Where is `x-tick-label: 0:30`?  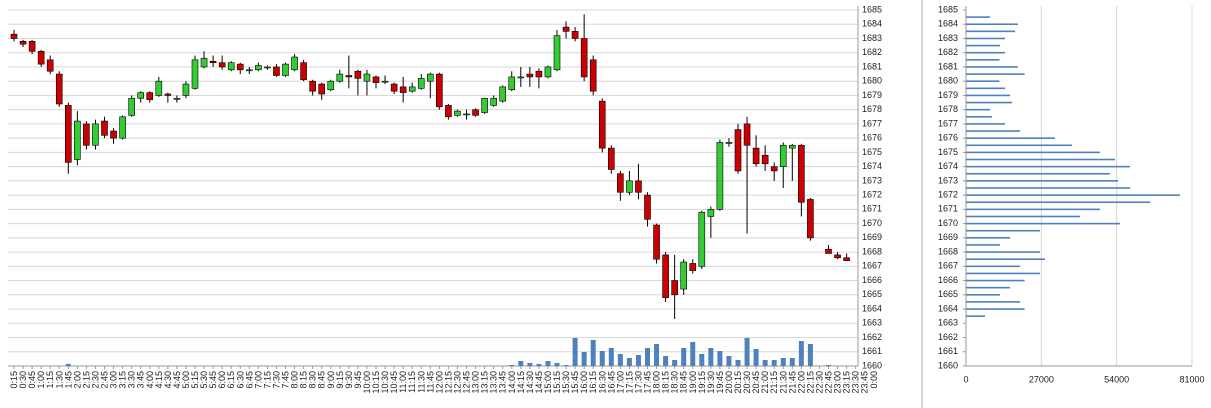 x-tick-label: 0:30 is located at coordinates (23, 380).